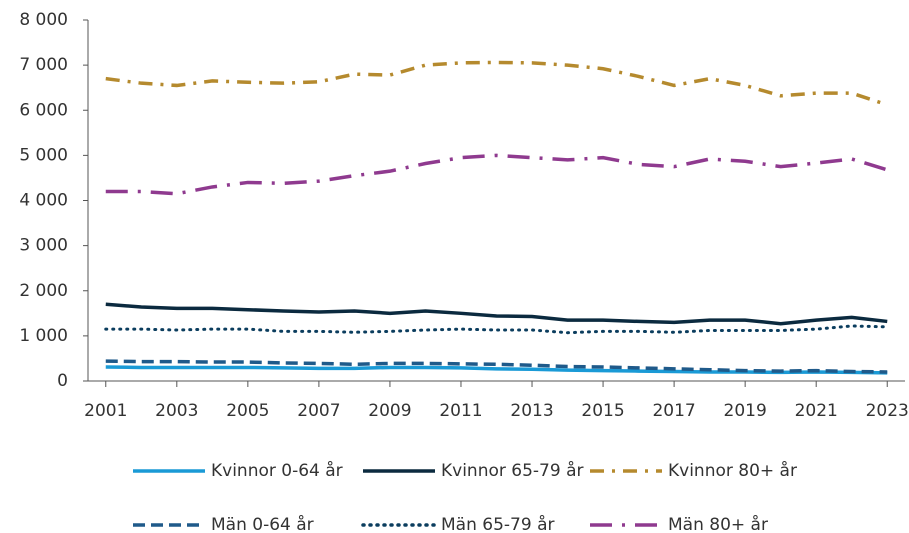 This screenshot has width=909, height=533. I want to click on x-tick-label: 2019, so click(745, 411).